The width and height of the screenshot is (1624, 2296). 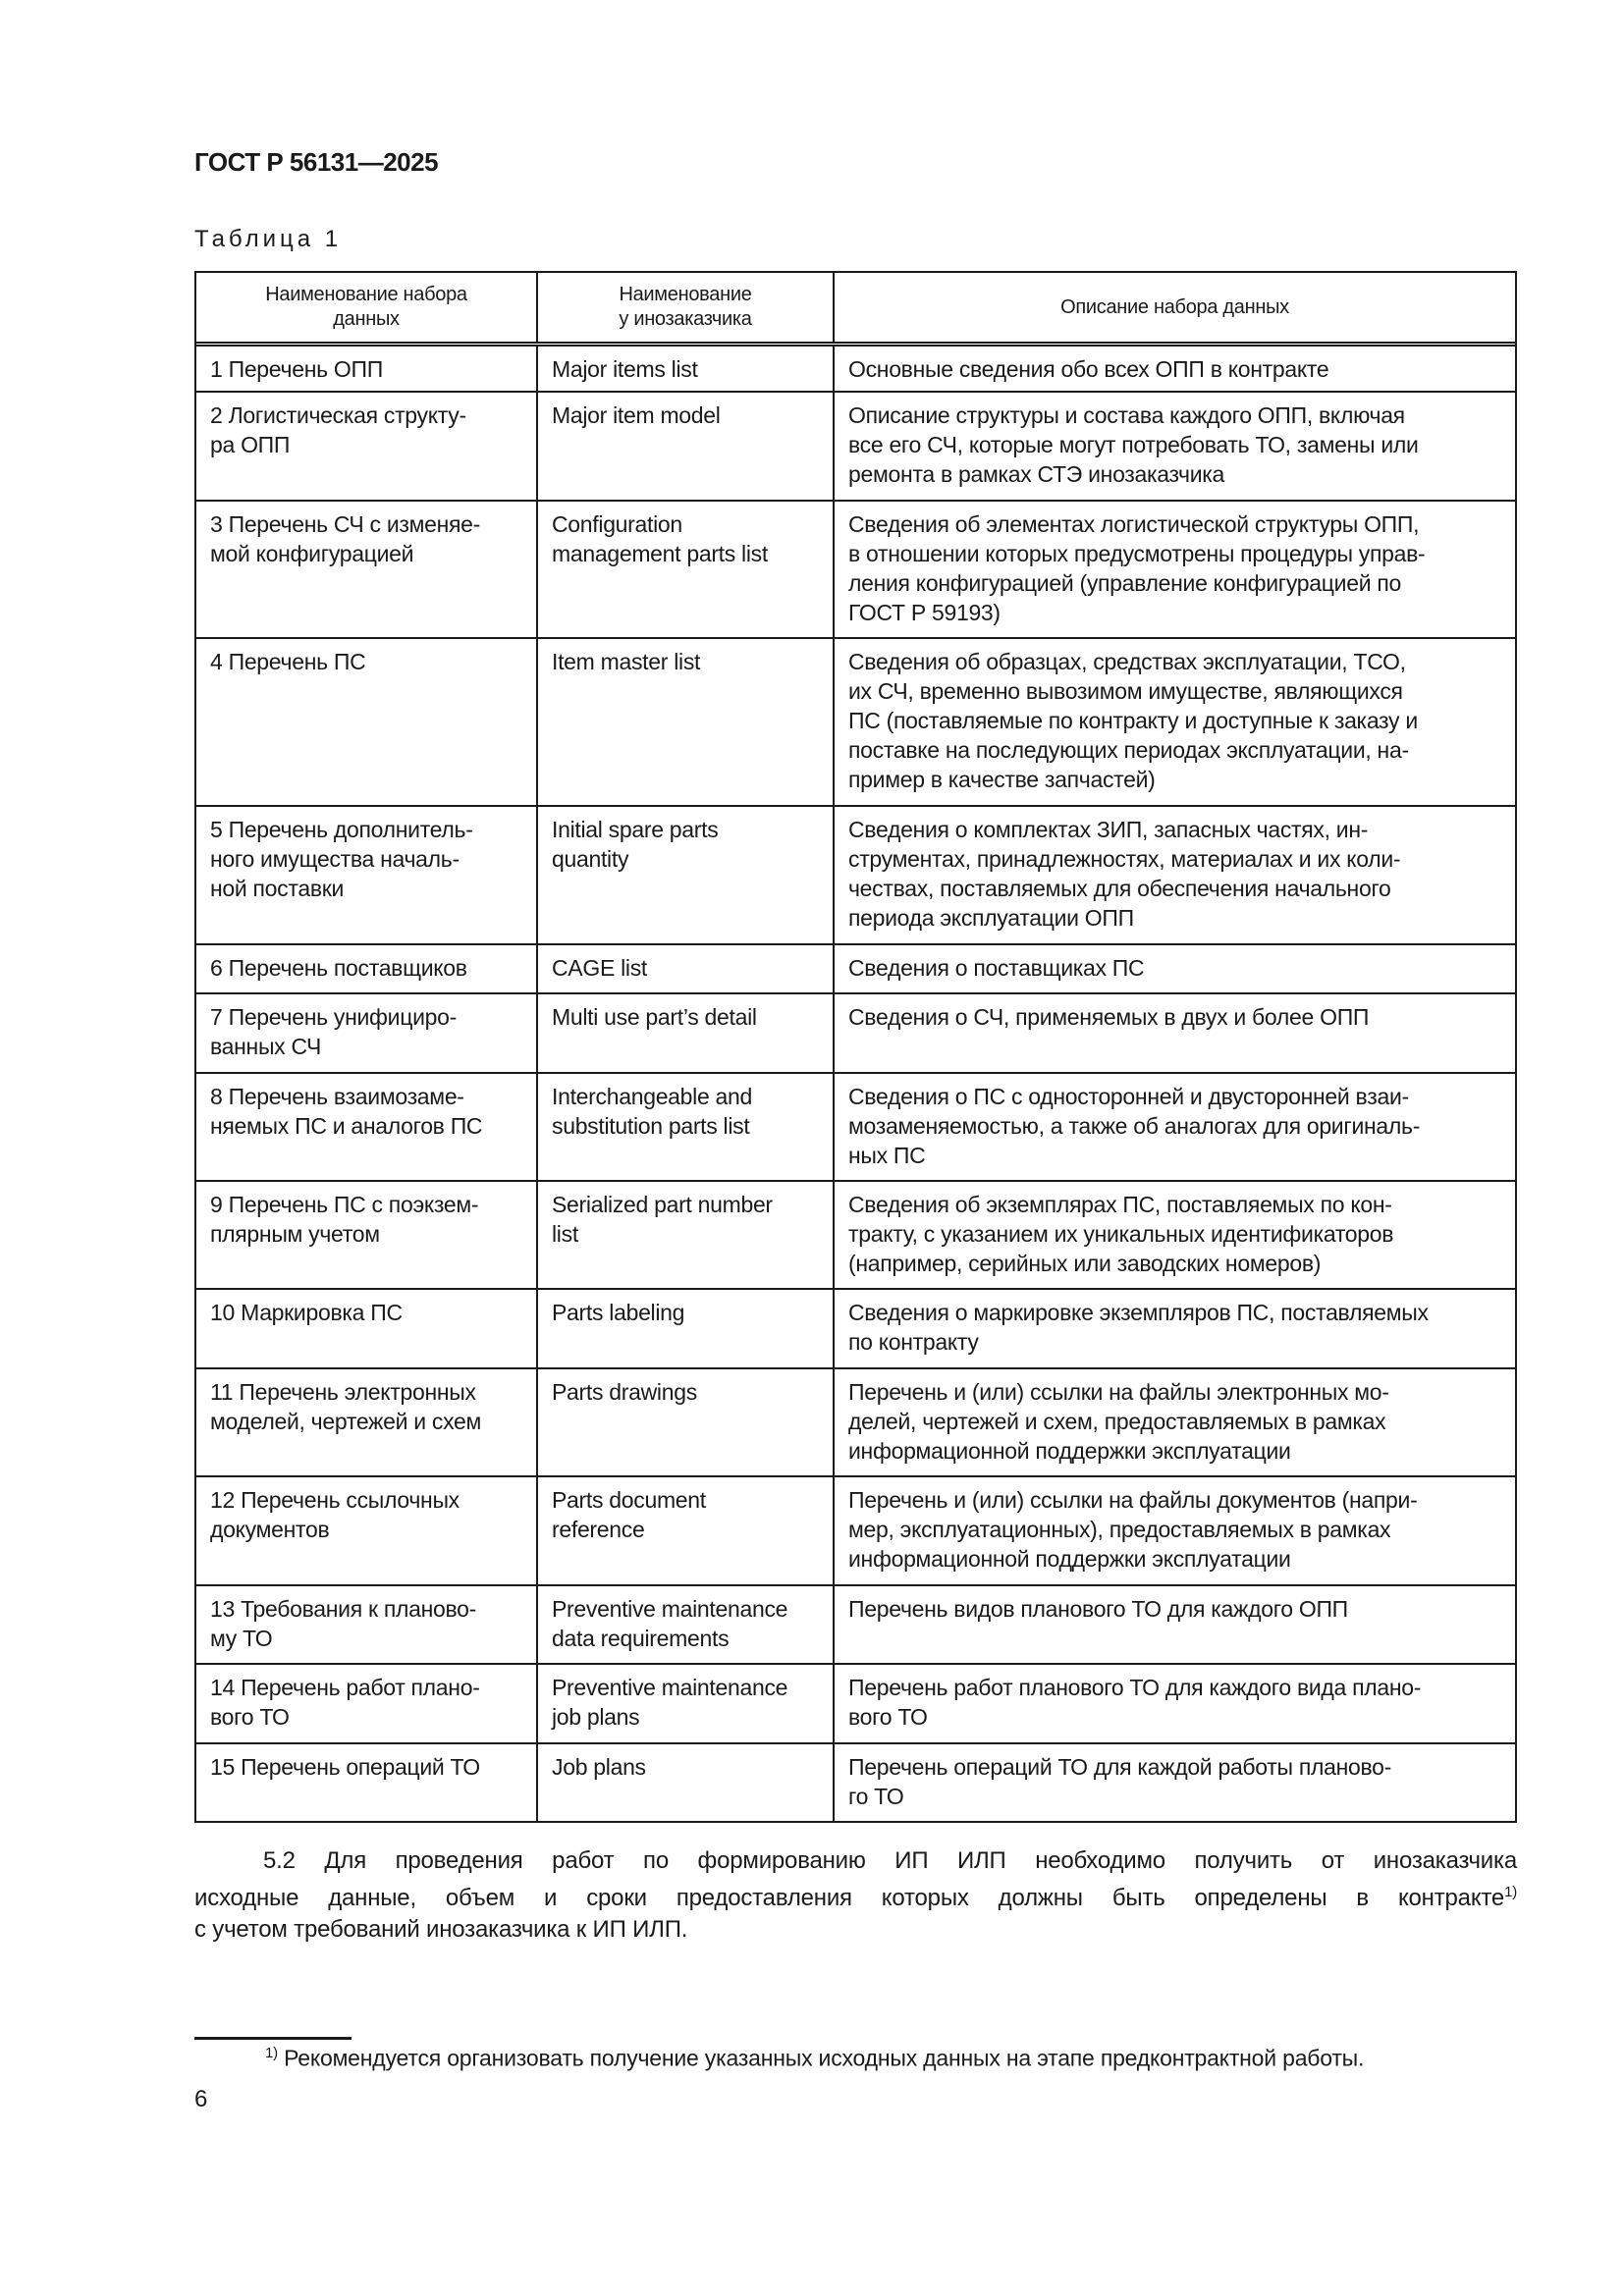 I want to click on cell-foreign-name: Parts labeling, so click(x=686, y=1329).